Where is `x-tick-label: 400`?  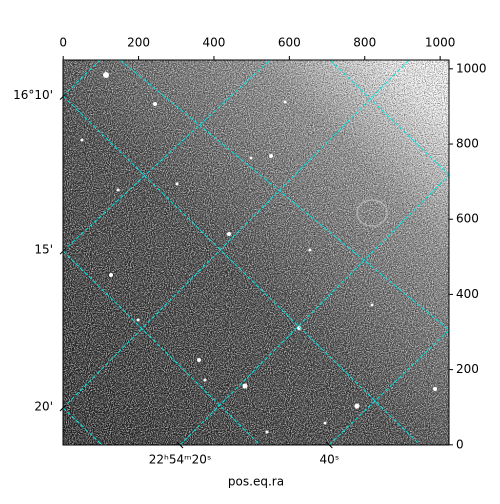
x-tick-label: 400 is located at coordinates (214, 43).